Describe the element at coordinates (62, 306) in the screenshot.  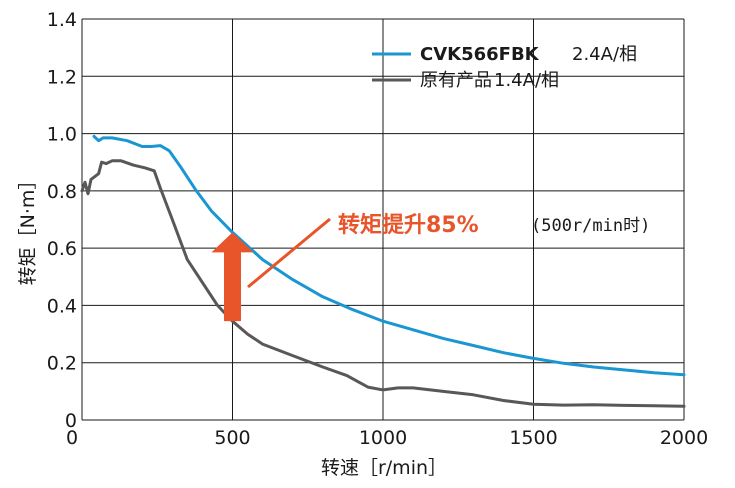
I see `y-tick-label: 0.4` at that location.